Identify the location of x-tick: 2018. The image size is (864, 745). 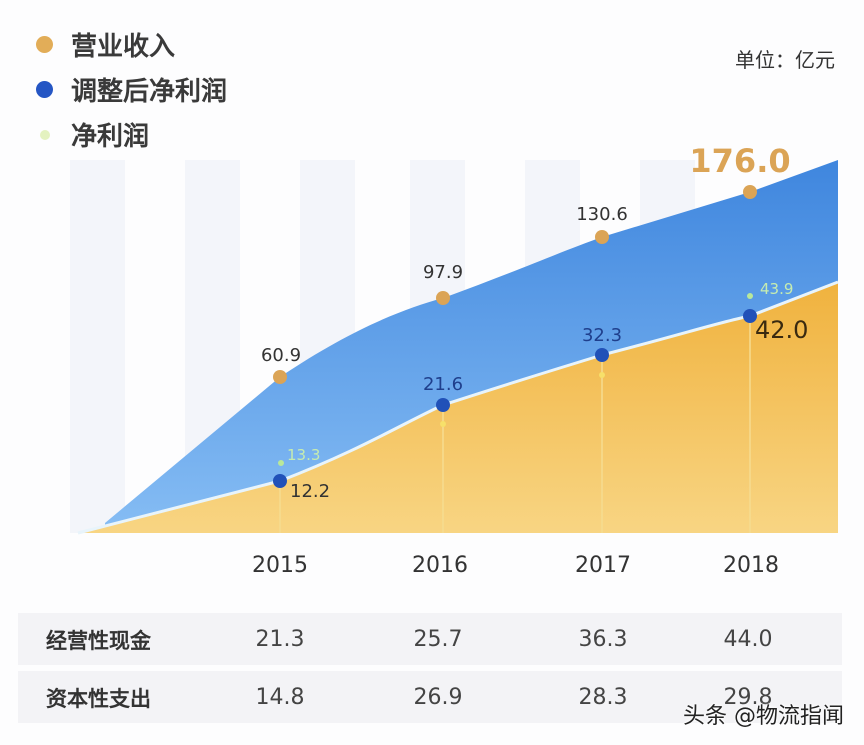
(751, 565).